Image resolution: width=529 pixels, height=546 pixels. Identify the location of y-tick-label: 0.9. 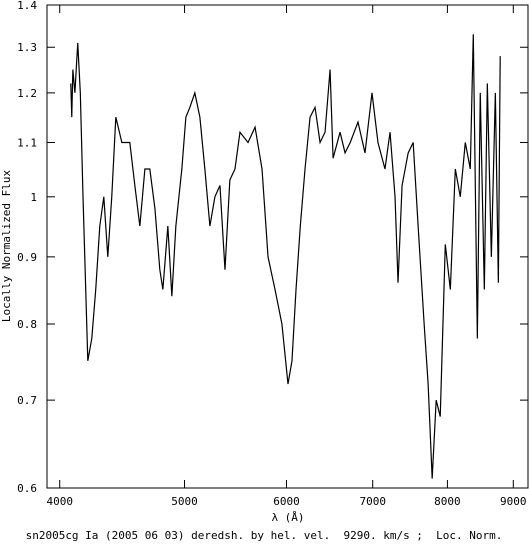
(27, 257).